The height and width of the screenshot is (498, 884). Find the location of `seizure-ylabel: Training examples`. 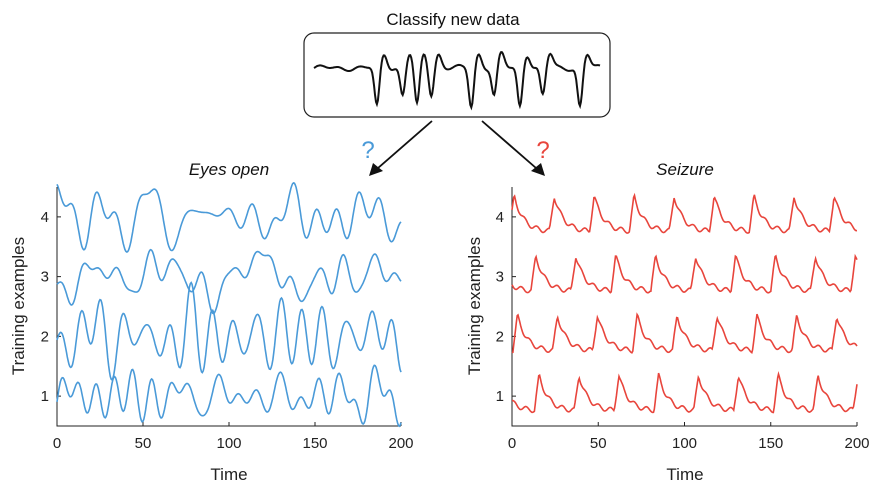

seizure-ylabel: Training examples is located at coordinates (474, 306).